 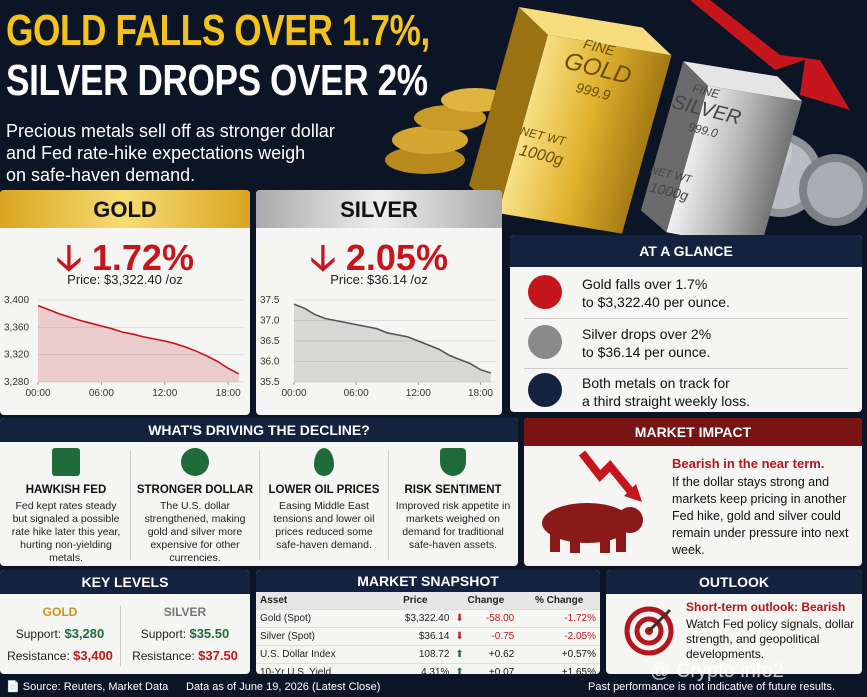 I want to click on y-tick-label: 36.0, so click(x=270, y=362).